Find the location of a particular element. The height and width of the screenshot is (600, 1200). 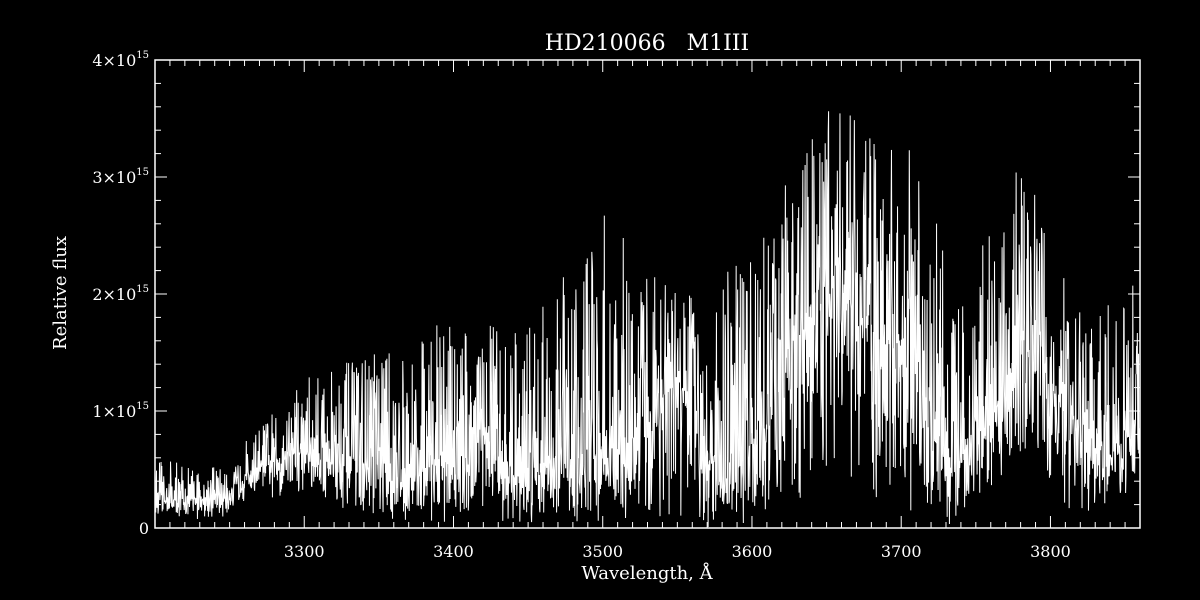

y-tick-label: 4×10¹⁵ is located at coordinates (120, 60).